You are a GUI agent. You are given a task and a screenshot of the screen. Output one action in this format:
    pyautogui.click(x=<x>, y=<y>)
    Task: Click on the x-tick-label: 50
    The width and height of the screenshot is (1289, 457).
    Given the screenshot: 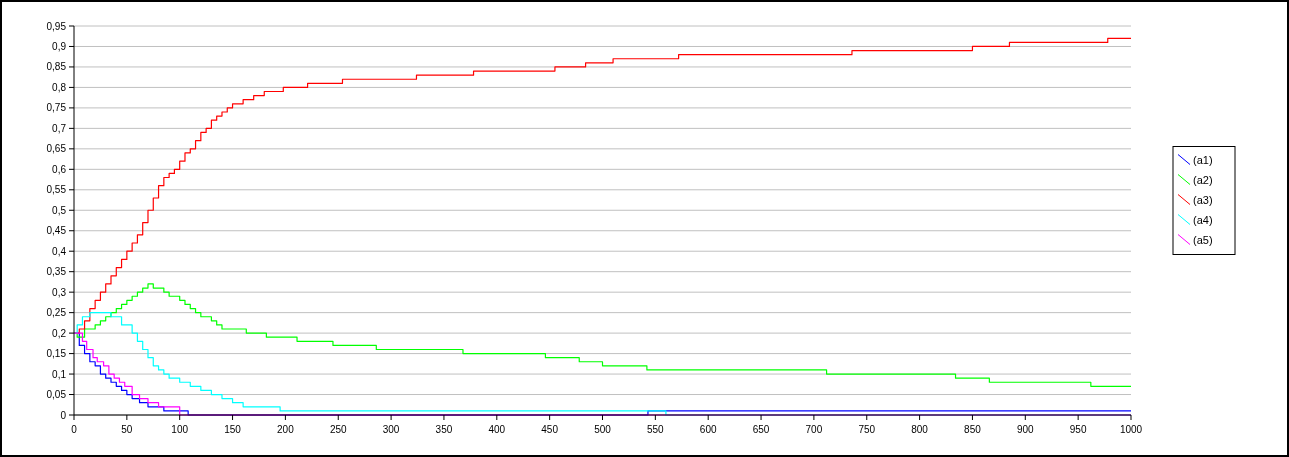 What is the action you would take?
    pyautogui.click(x=127, y=429)
    